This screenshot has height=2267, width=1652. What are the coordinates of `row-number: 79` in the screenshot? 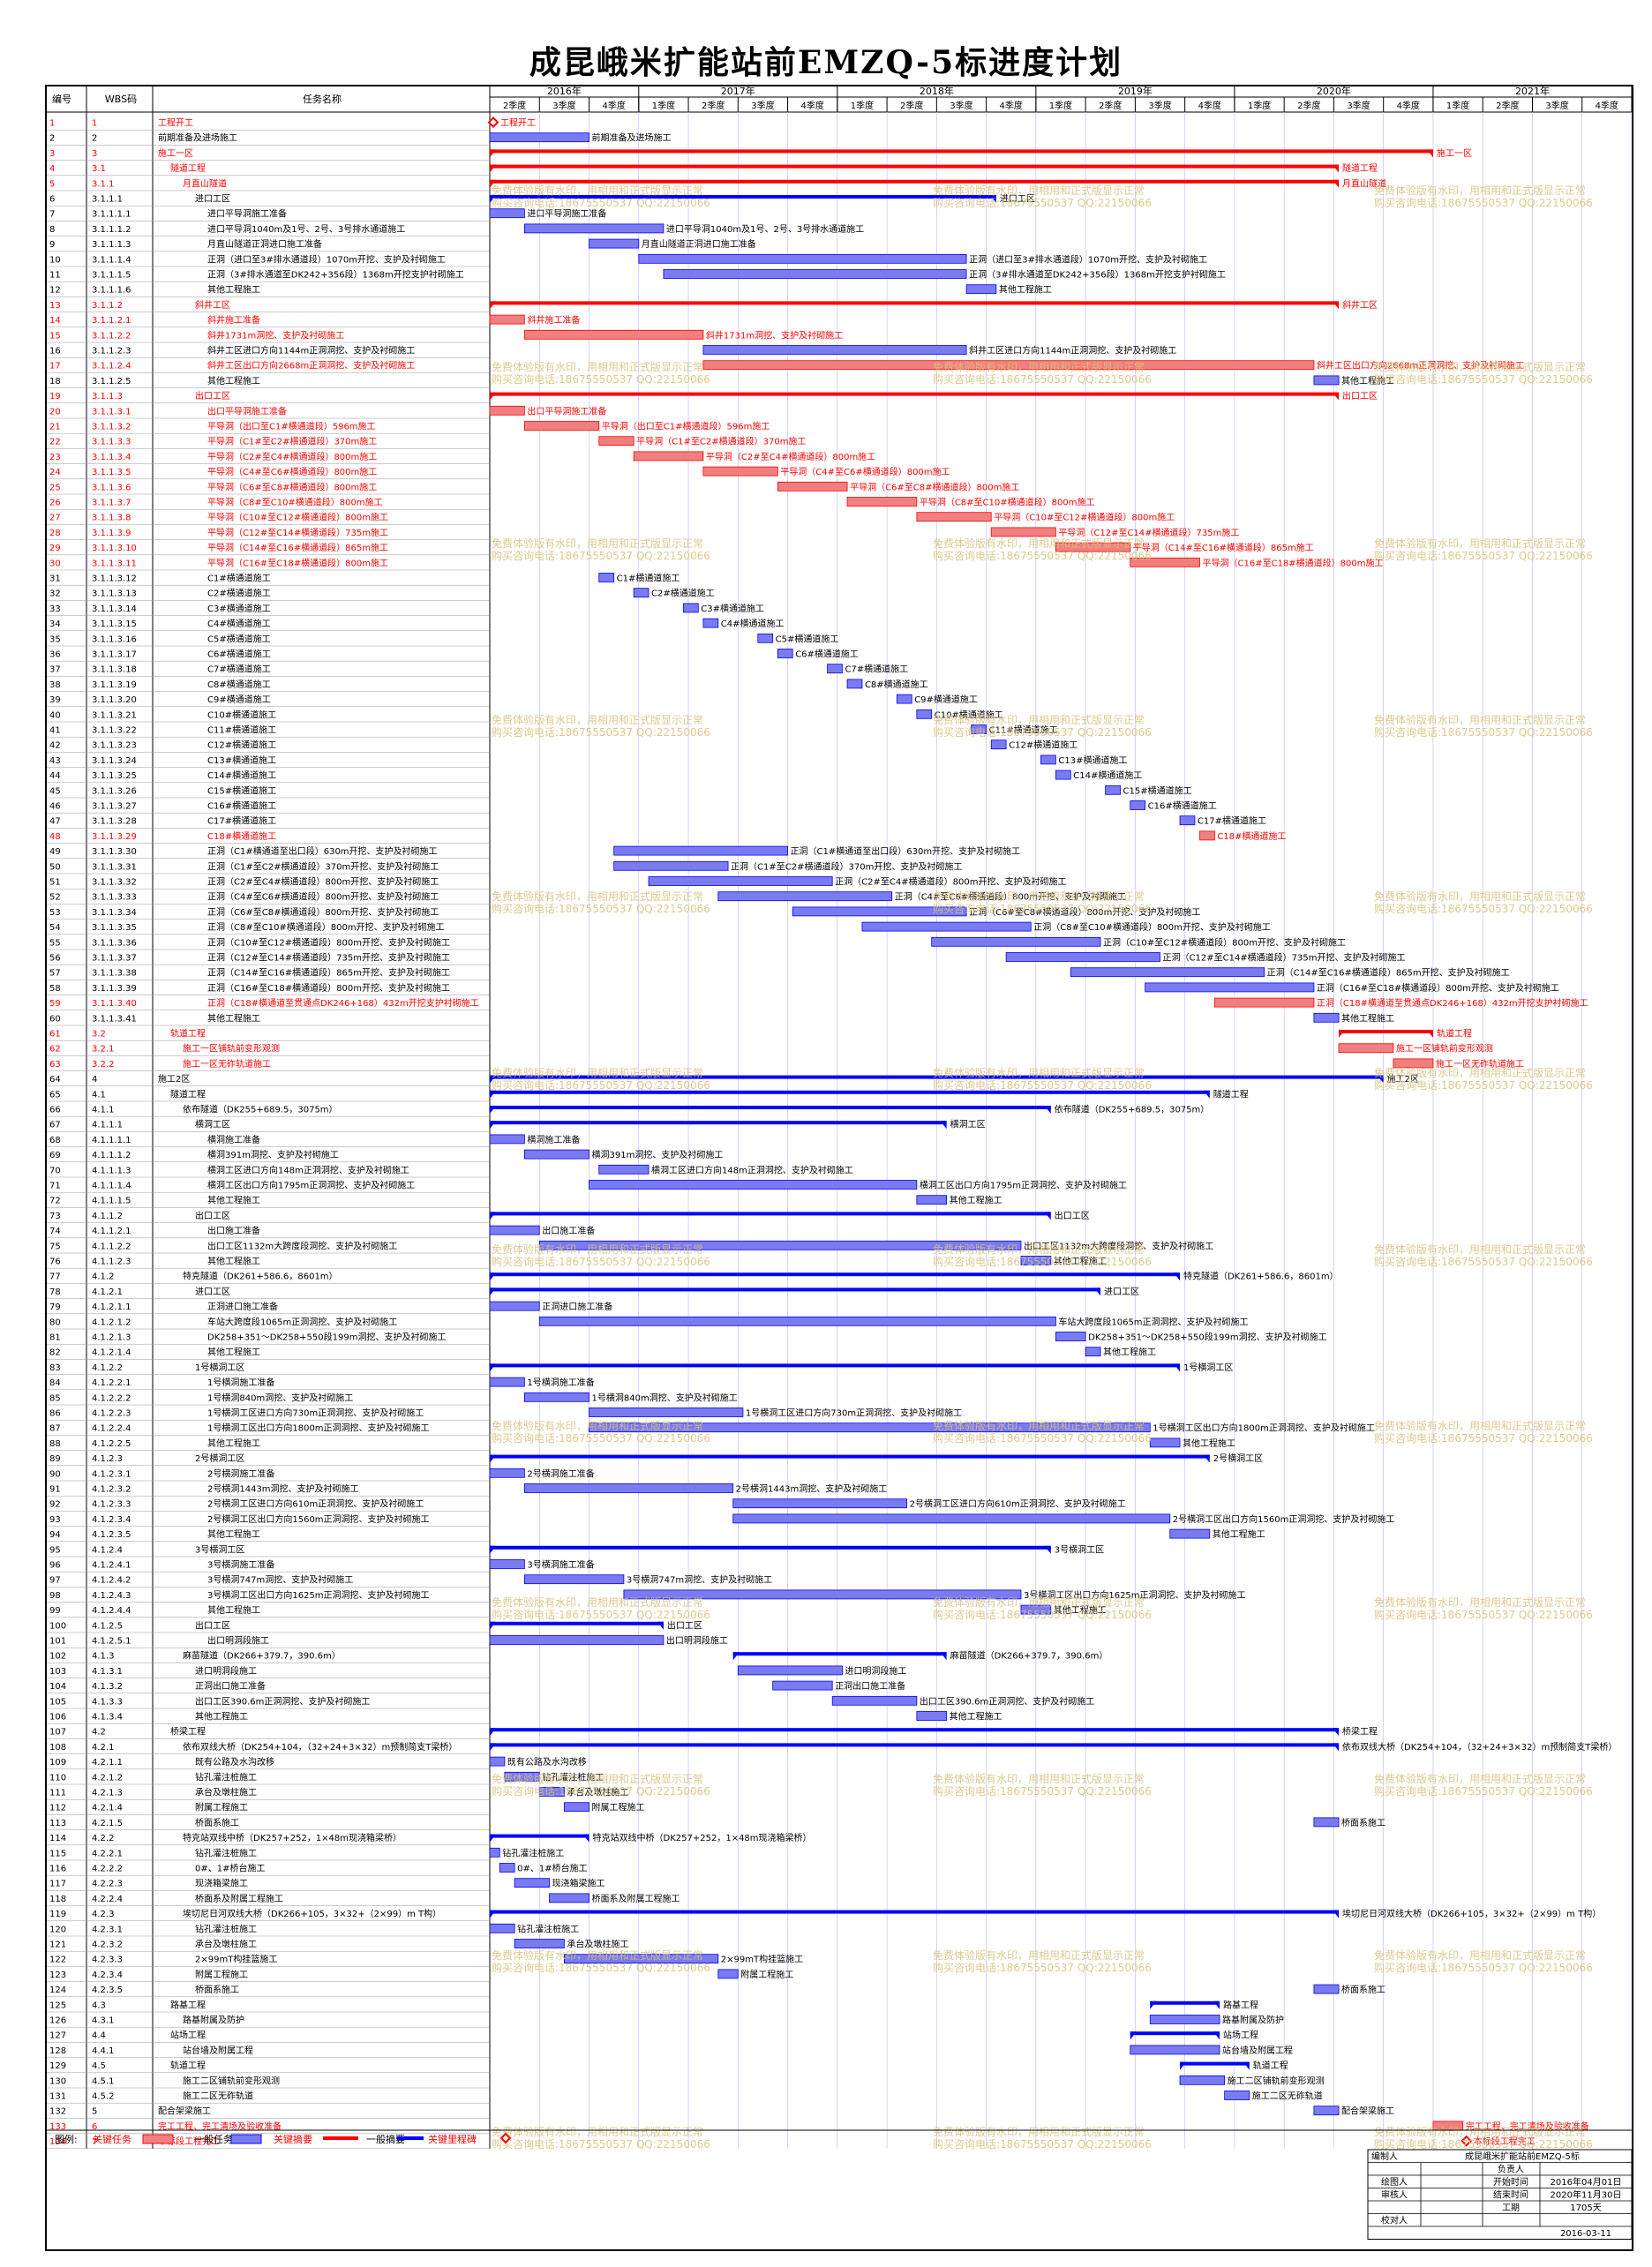 It's located at (55, 1307).